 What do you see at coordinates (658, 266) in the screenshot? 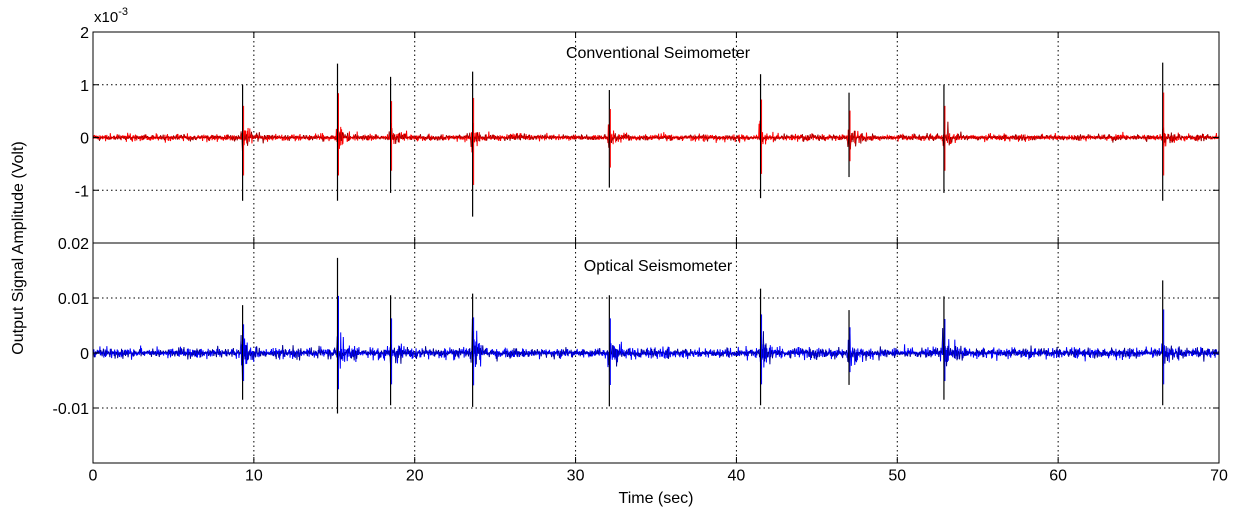
I see `optical-title: Optical Seismometer` at bounding box center [658, 266].